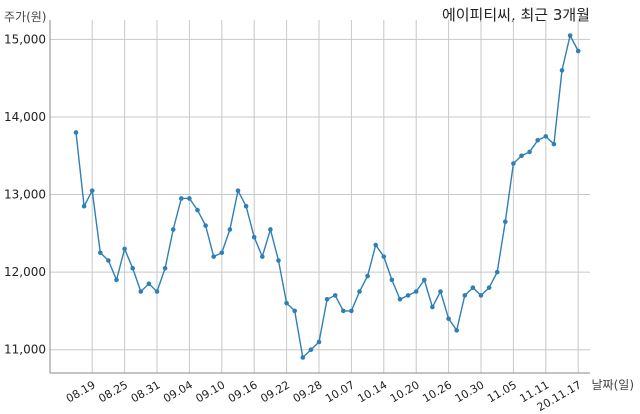 The height and width of the screenshot is (414, 640). Describe the element at coordinates (373, 391) in the screenshot. I see `x-tick-label: 10.14` at that location.